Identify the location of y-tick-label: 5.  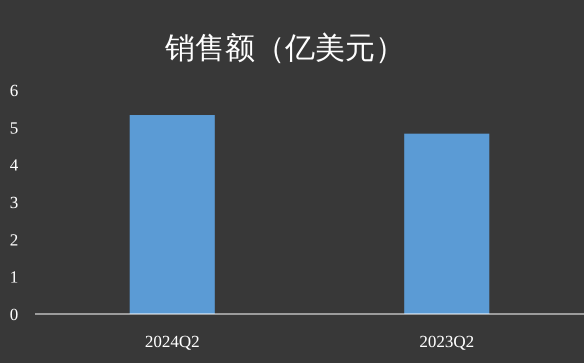
(14, 128).